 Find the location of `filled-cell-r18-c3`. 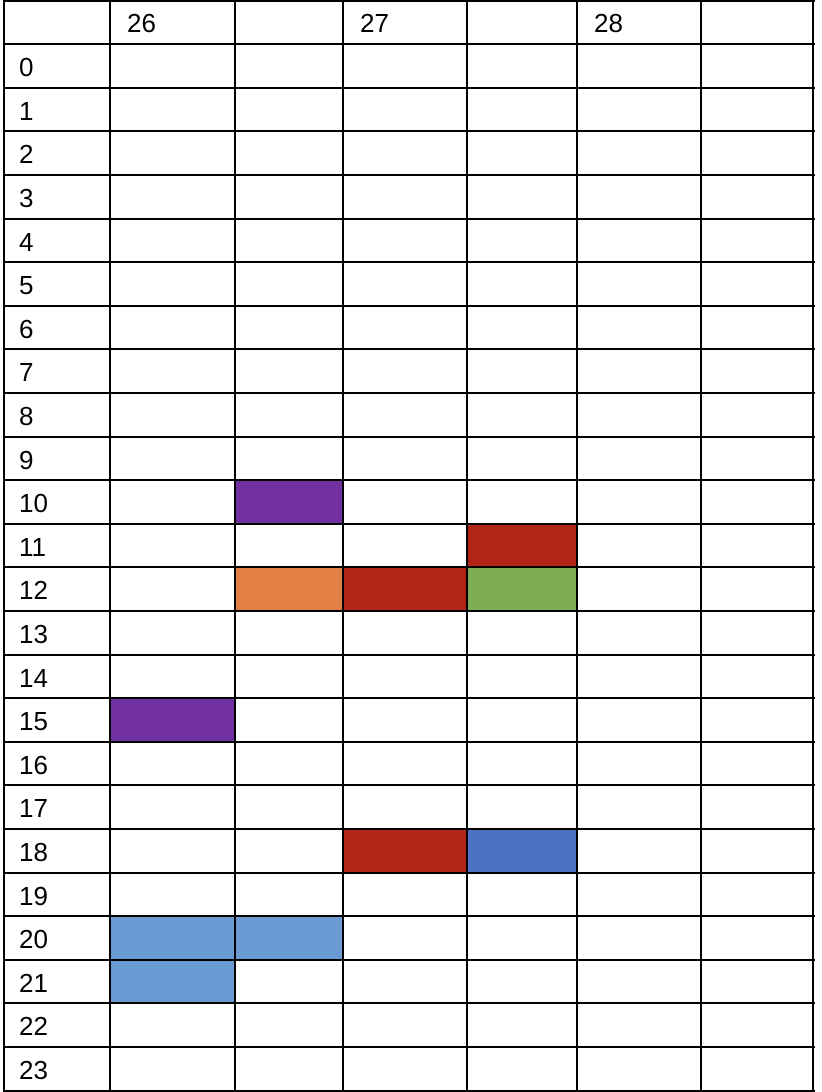

filled-cell-r18-c3 is located at coordinates (405, 851).